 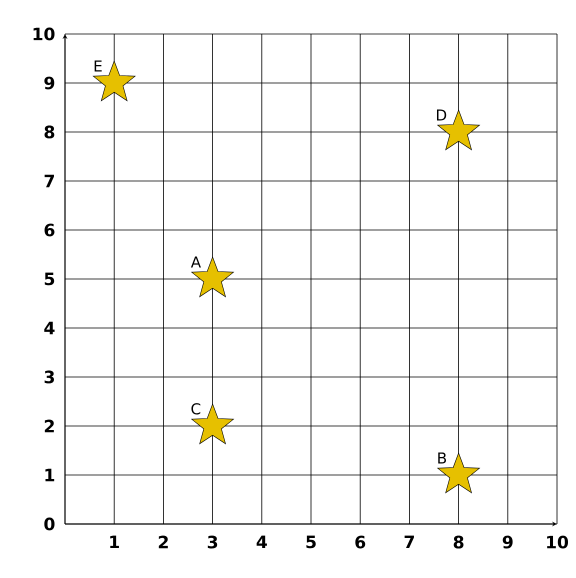 What do you see at coordinates (195, 408) in the screenshot?
I see `annotation: C` at bounding box center [195, 408].